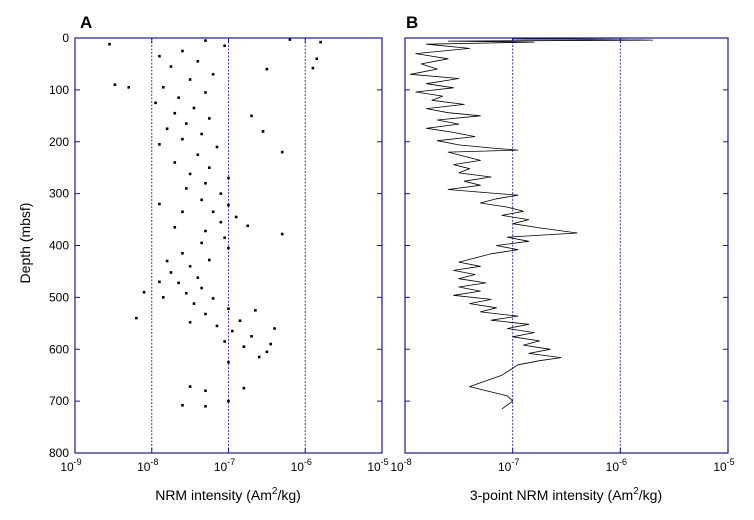  Describe the element at coordinates (59, 401) in the screenshot. I see `y-tick-label: 700` at that location.